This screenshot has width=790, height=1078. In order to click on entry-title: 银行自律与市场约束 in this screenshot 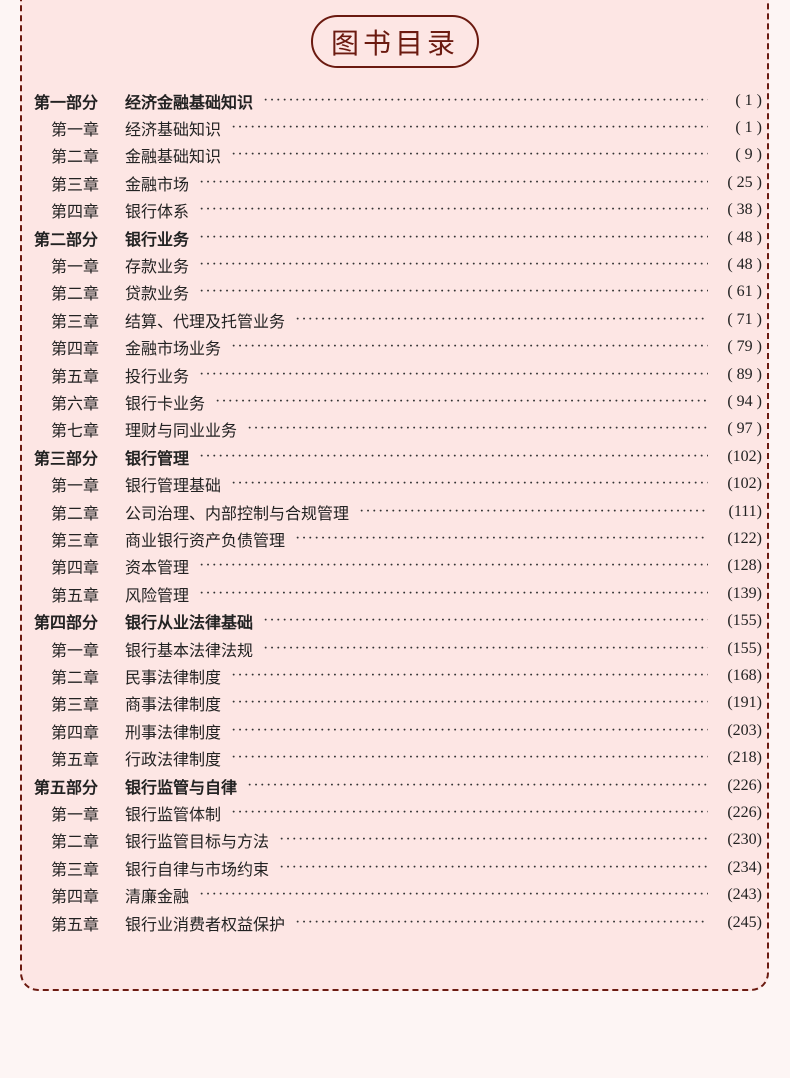, I will do `click(197, 870)`.